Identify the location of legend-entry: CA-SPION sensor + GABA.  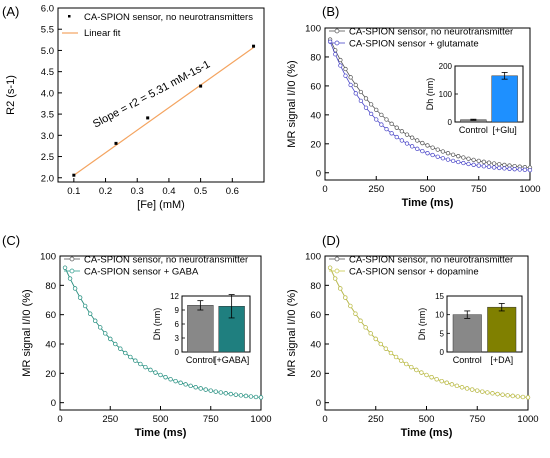
(141, 272).